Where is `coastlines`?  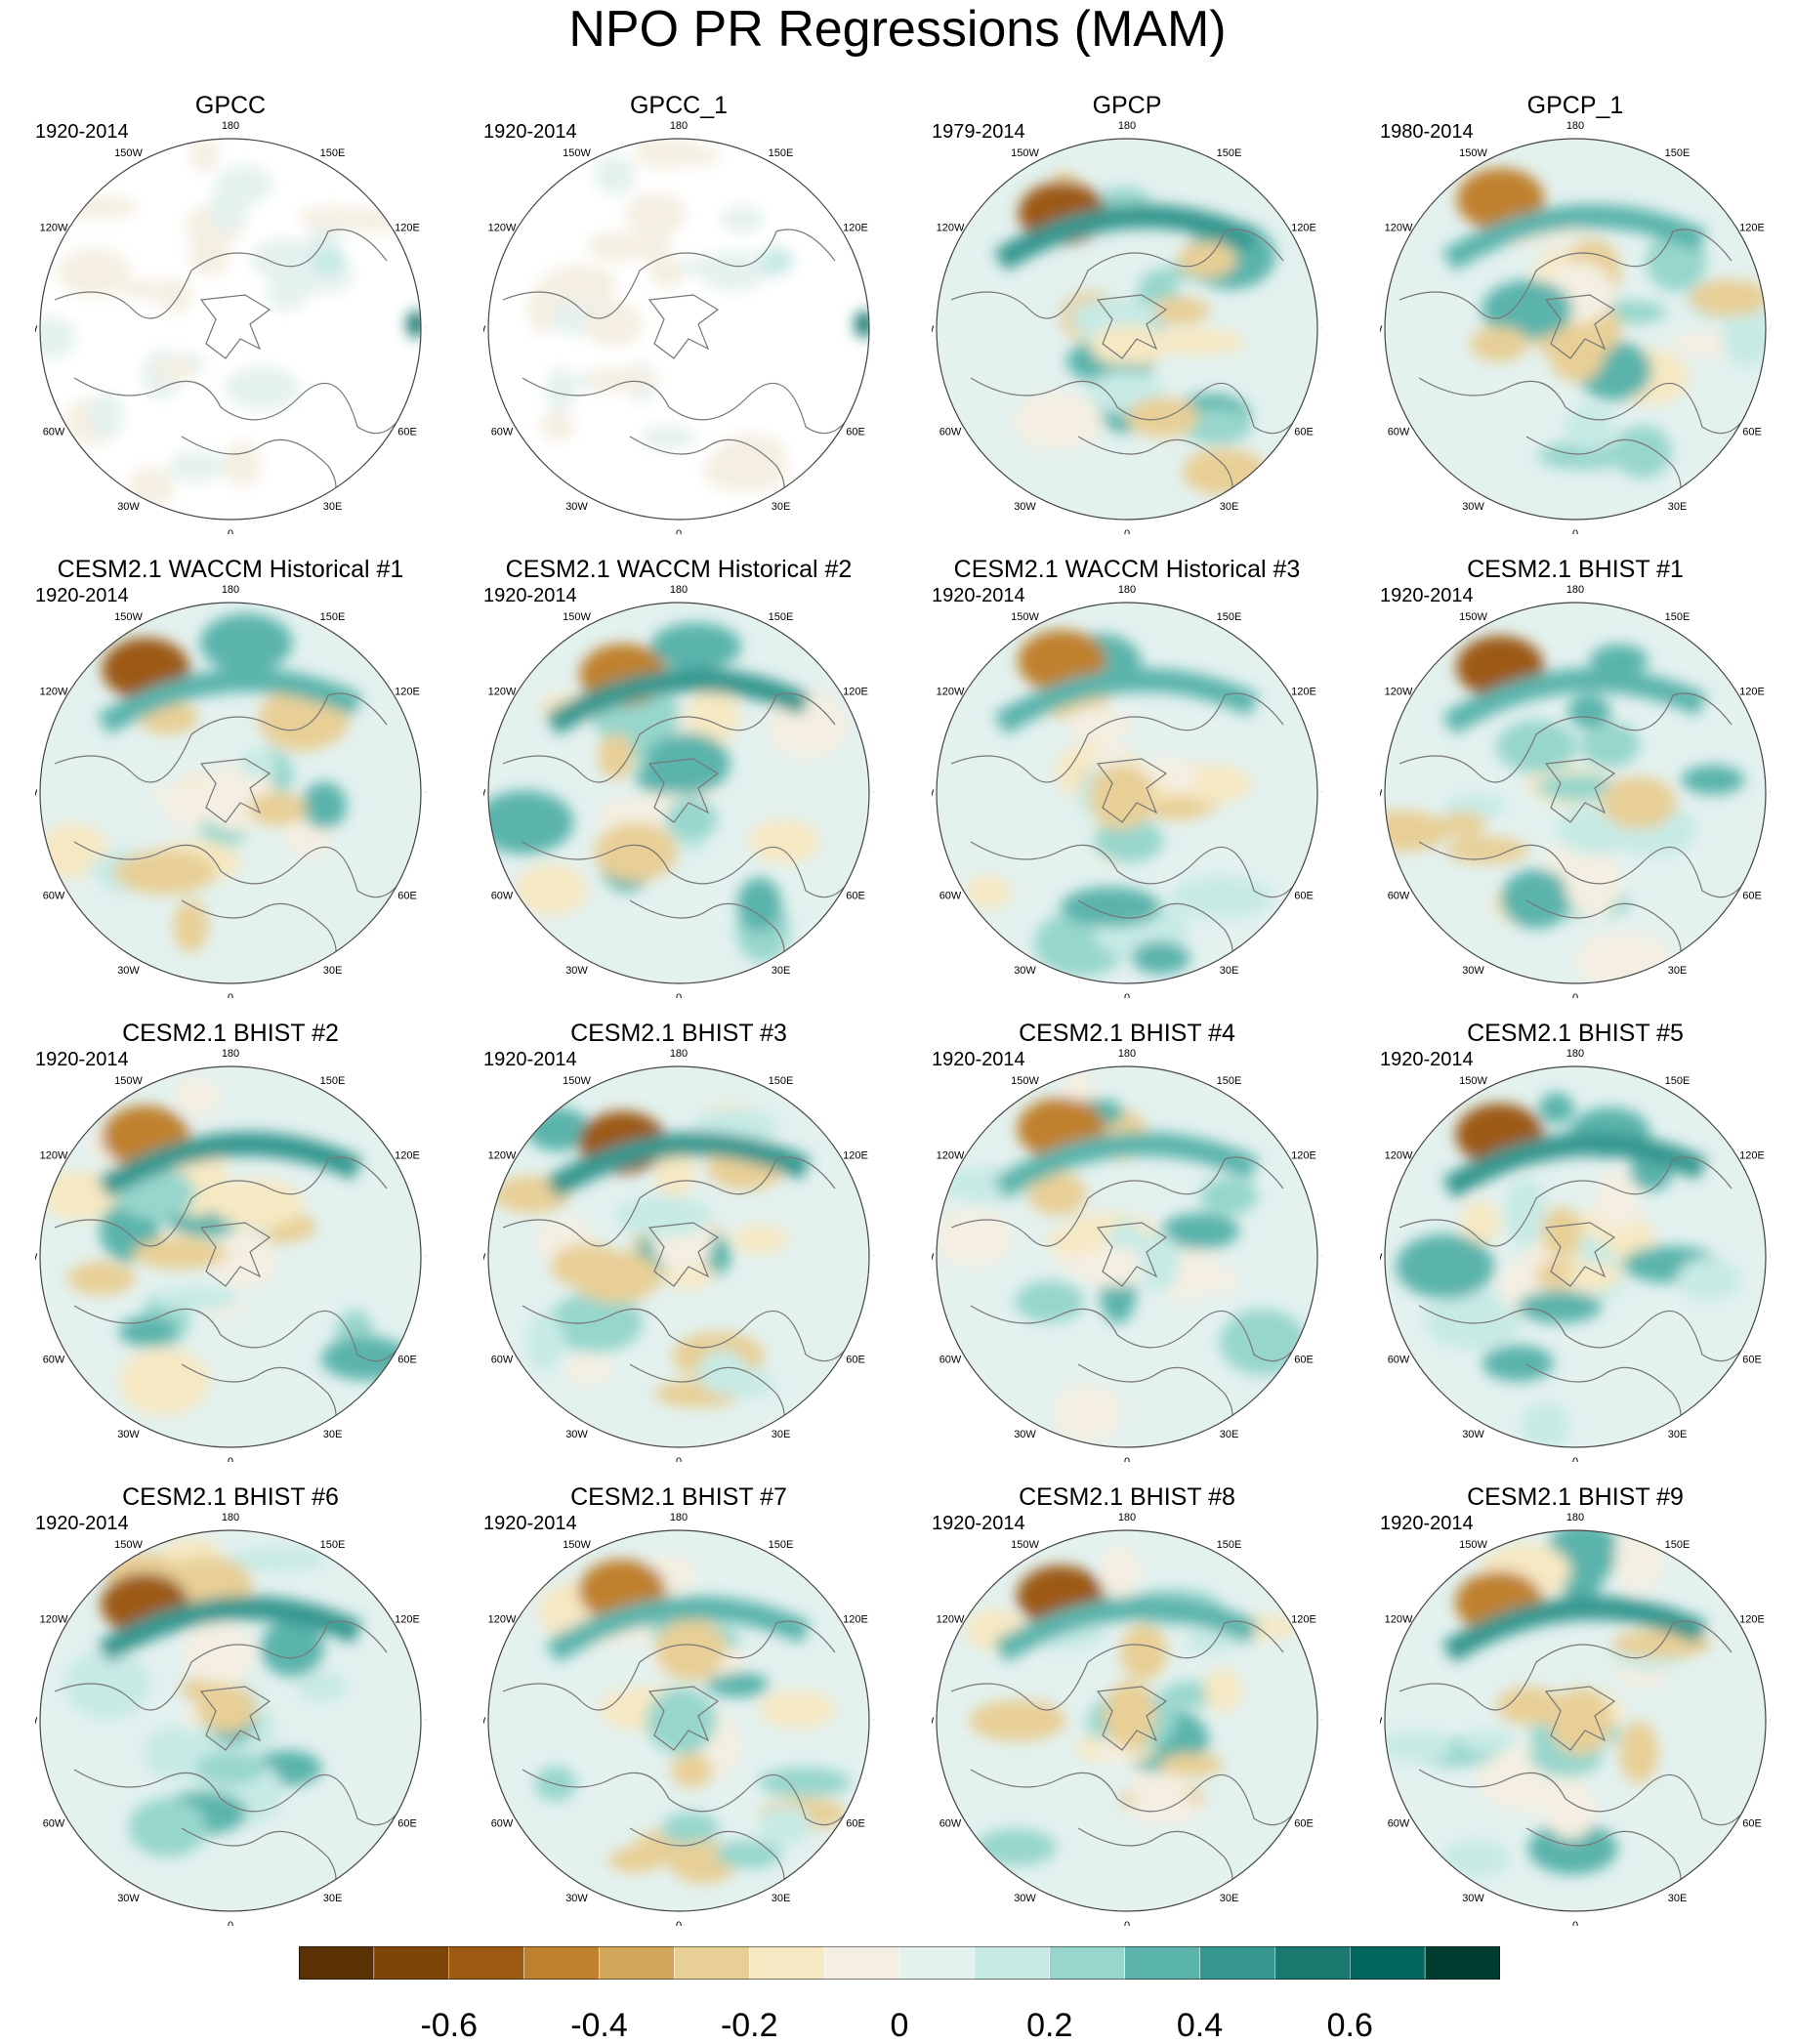 coastlines is located at coordinates (1127, 1299).